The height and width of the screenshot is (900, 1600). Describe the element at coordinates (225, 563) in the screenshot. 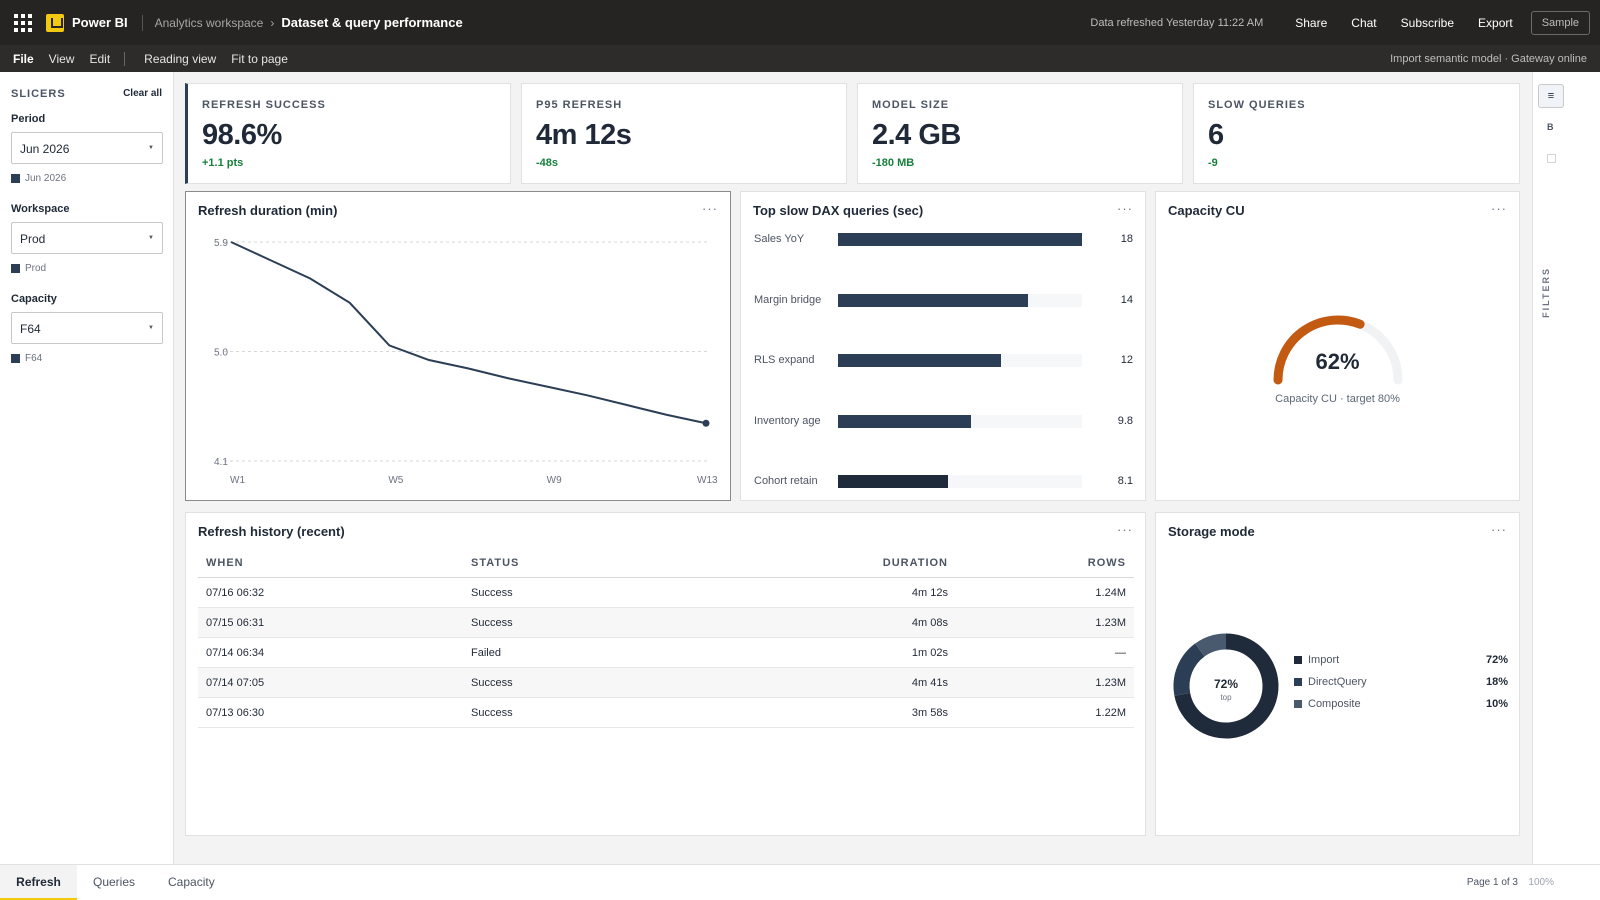

I see `column-header-when: WHEN` at that location.